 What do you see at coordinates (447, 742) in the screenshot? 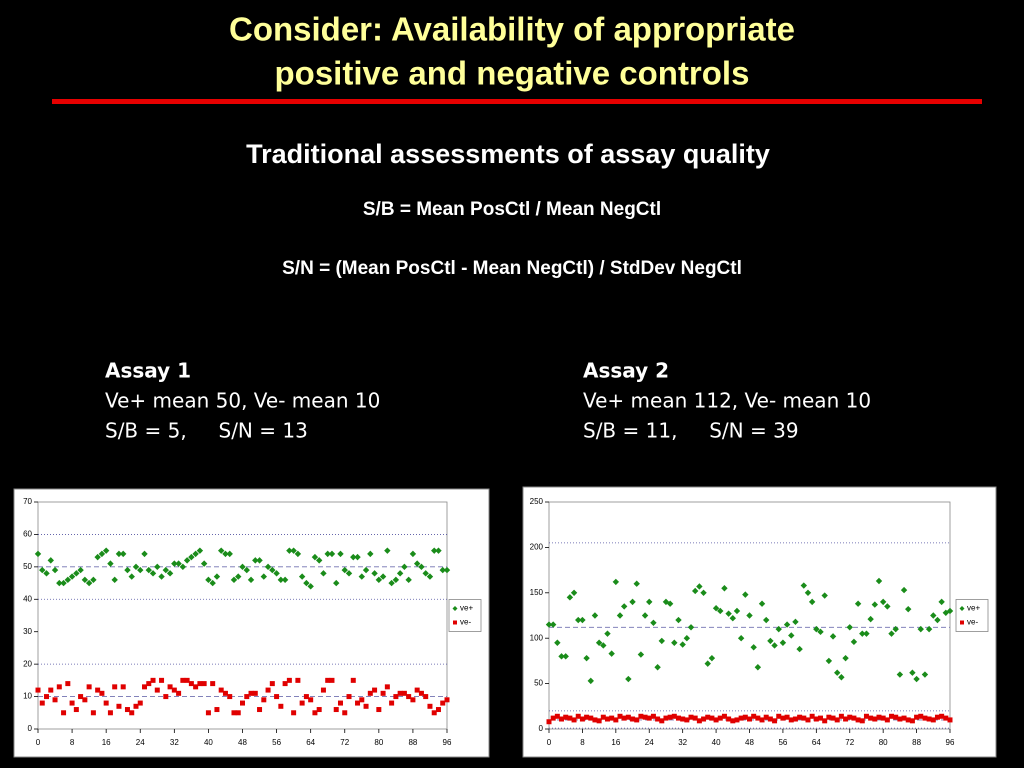
I see `x-tick-label: 96` at bounding box center [447, 742].